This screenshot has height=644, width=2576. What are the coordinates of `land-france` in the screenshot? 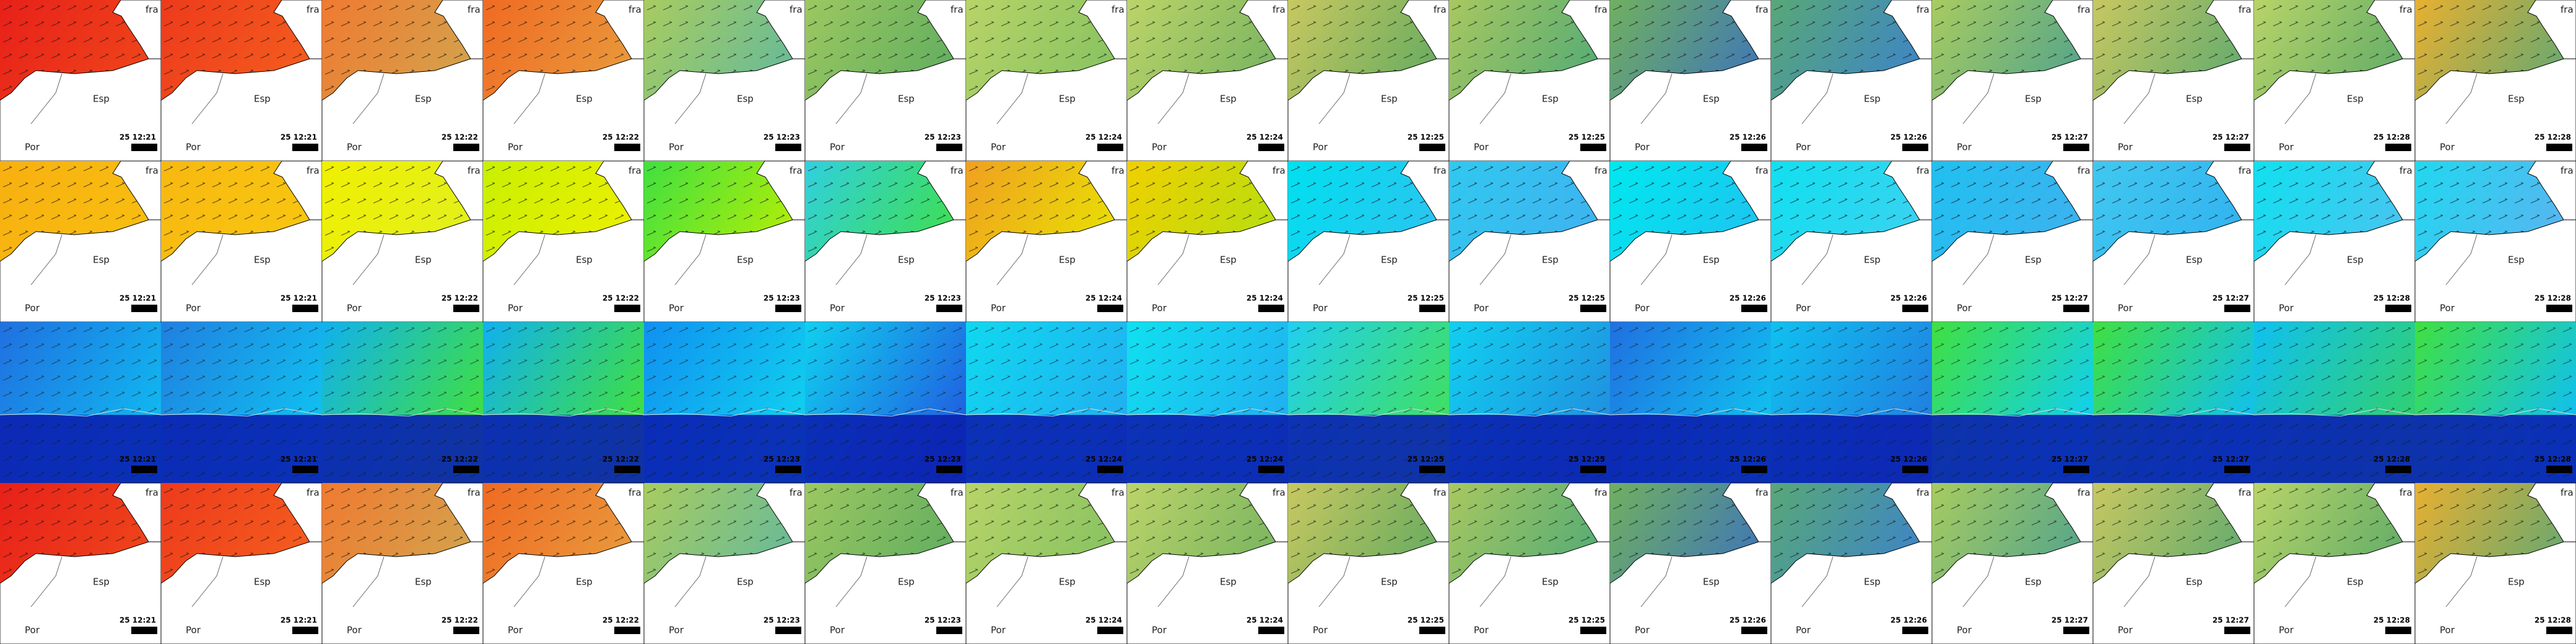 It's located at (2551, 190).